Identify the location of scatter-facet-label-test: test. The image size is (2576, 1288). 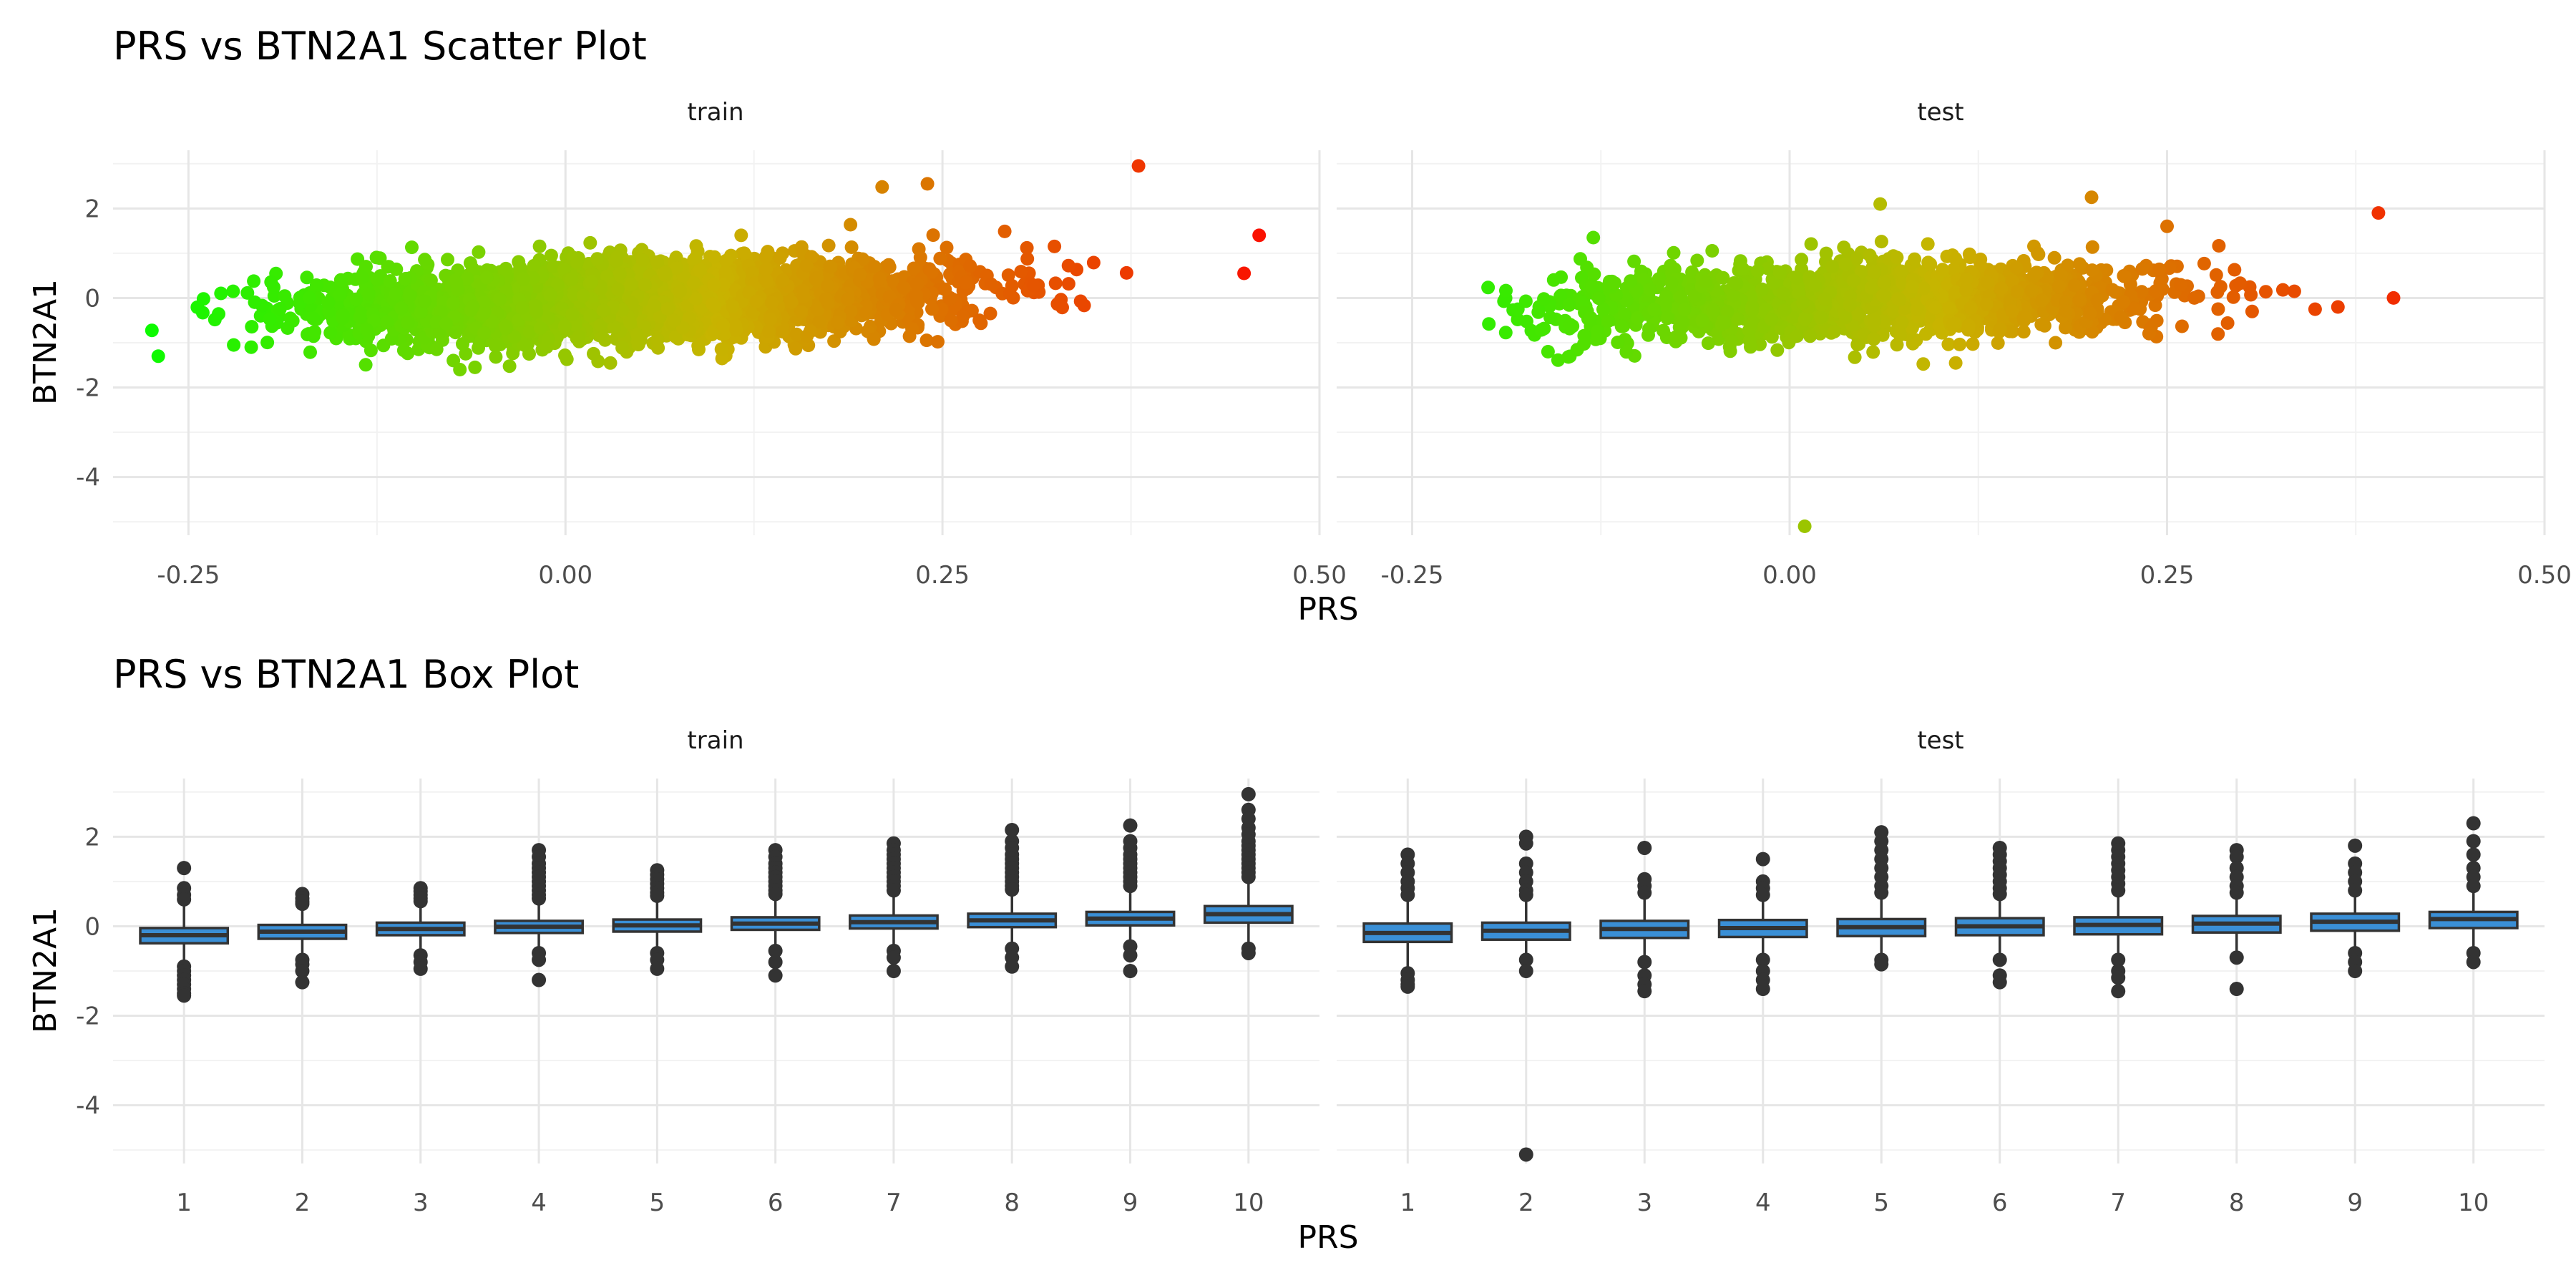
(1940, 112).